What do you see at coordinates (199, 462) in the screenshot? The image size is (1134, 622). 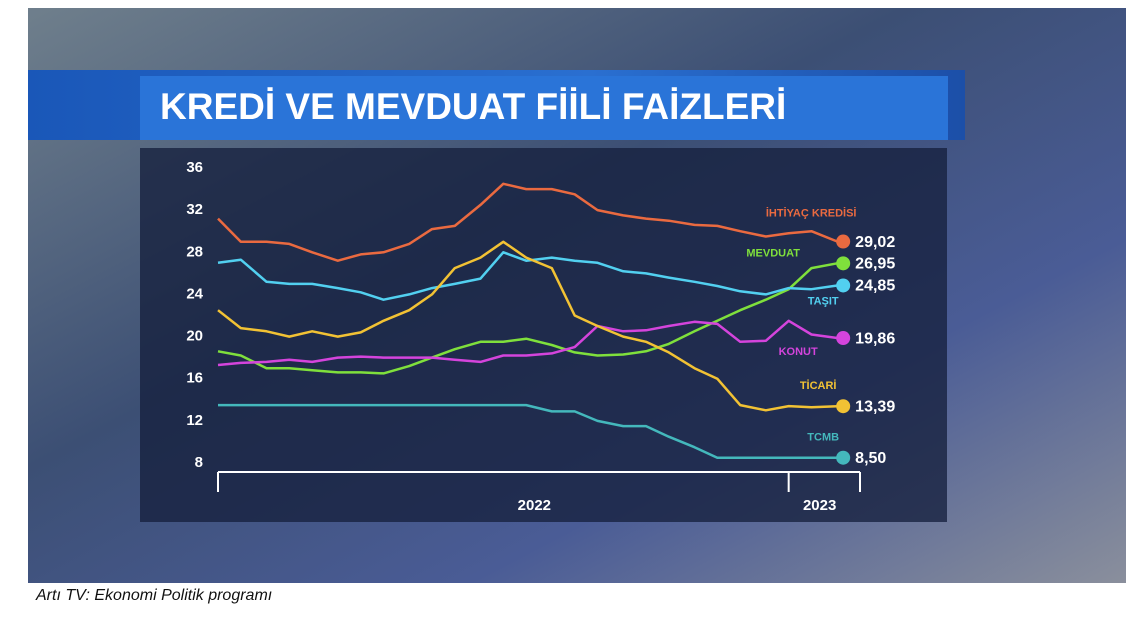 I see `y-tick-label: 8` at bounding box center [199, 462].